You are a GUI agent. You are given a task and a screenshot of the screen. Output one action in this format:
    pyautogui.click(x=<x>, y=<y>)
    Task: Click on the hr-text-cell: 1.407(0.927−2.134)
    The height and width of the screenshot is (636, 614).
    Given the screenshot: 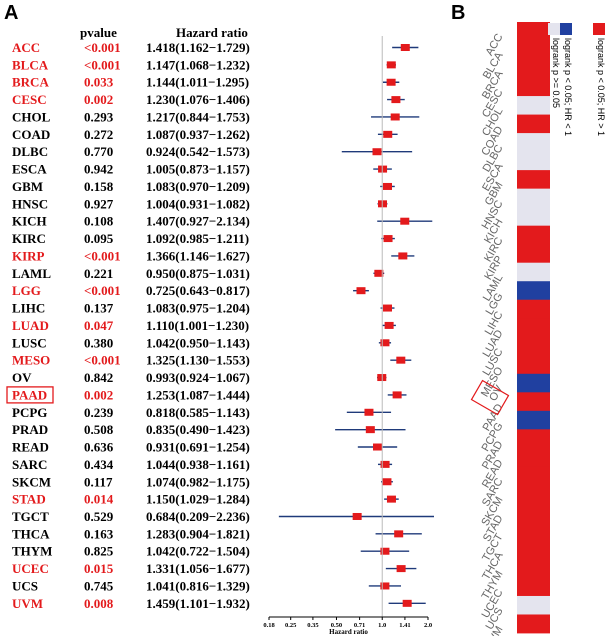 What is the action you would take?
    pyautogui.click(x=198, y=221)
    